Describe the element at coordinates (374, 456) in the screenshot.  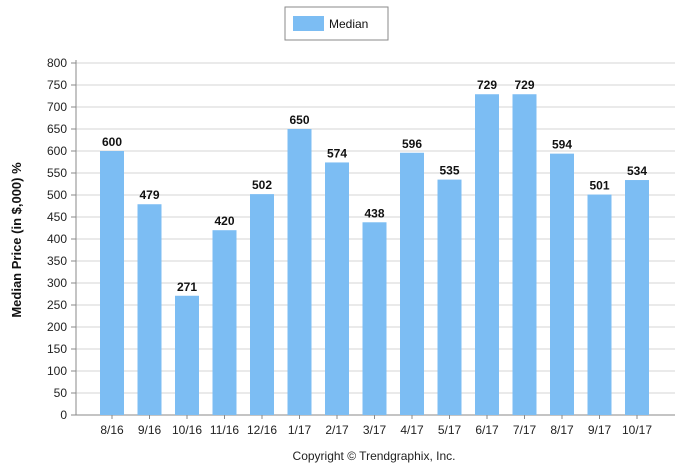
I see `copyright-text: Copyright © Trendgraphix, Inc.` at that location.